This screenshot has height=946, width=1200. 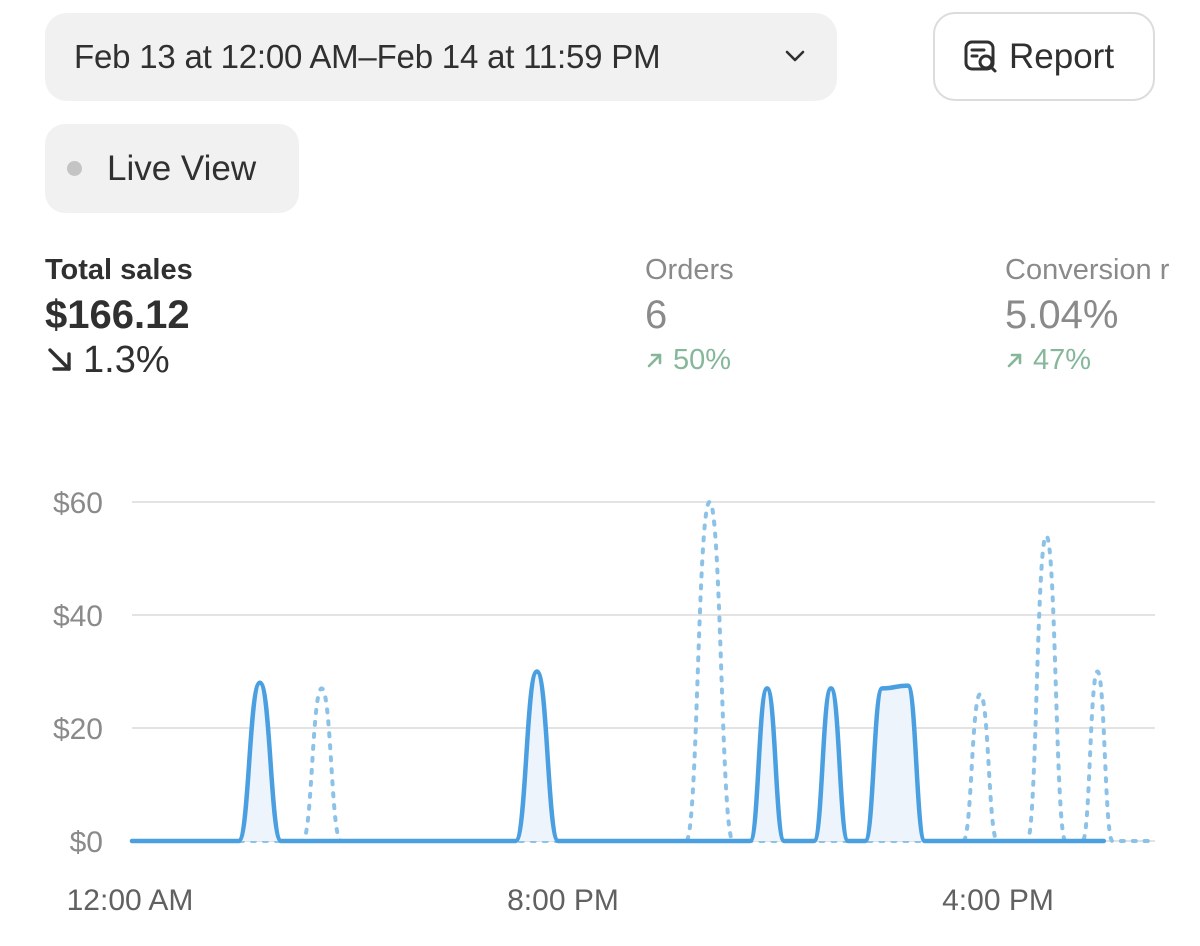 I want to click on x-tick-label: 4:00 PM, so click(x=998, y=900).